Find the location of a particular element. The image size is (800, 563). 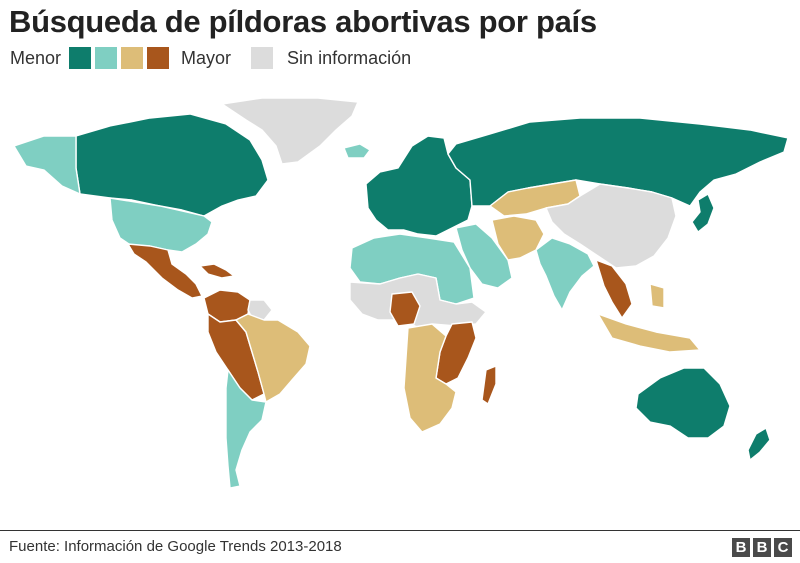

legend-high-label: Mayor is located at coordinates (206, 57).